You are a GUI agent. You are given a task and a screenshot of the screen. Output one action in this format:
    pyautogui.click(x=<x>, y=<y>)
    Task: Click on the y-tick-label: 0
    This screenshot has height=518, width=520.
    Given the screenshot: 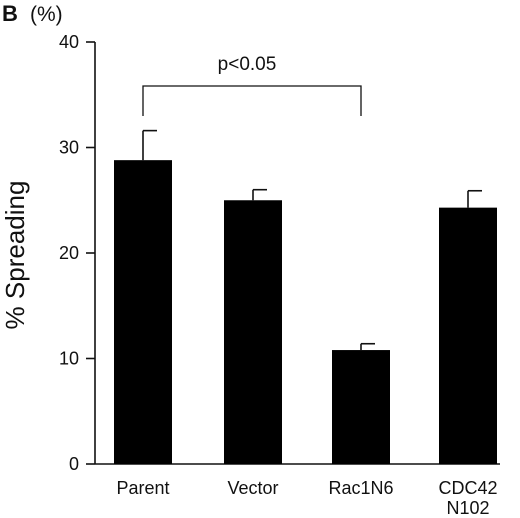 What is the action you would take?
    pyautogui.click(x=74, y=464)
    